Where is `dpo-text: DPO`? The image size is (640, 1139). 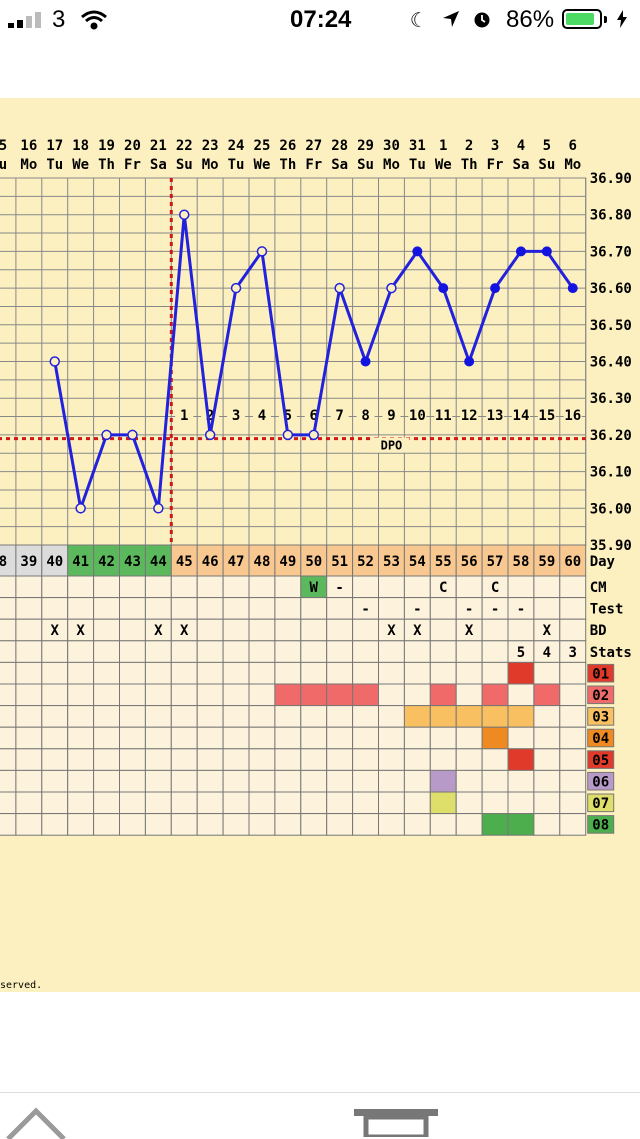 dpo-text: DPO is located at coordinates (392, 446).